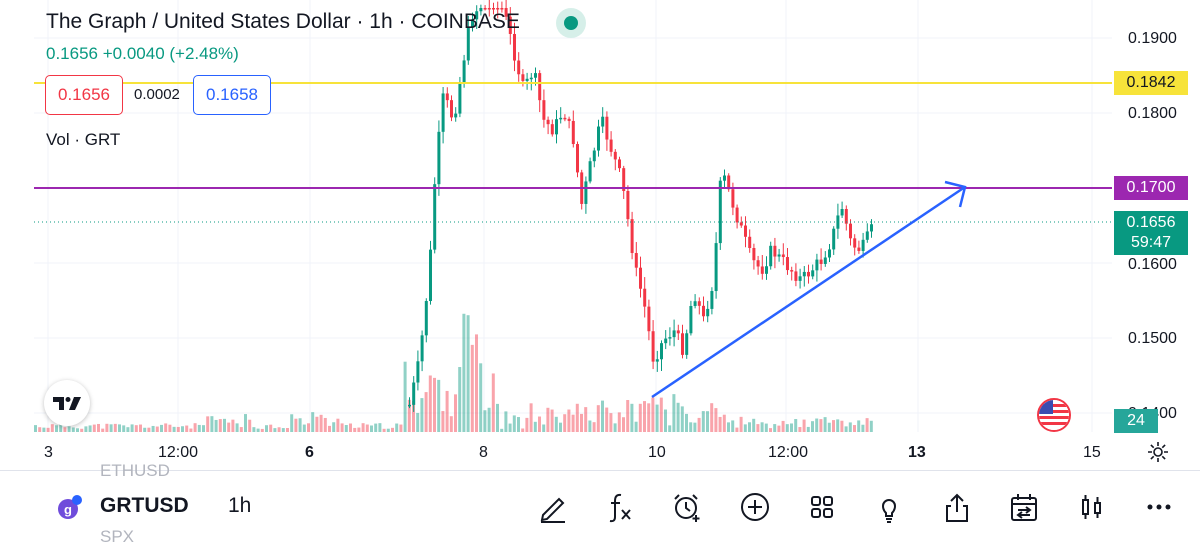 The image size is (1200, 547). What do you see at coordinates (620, 507) in the screenshot?
I see `fx-indicators-icon` at bounding box center [620, 507].